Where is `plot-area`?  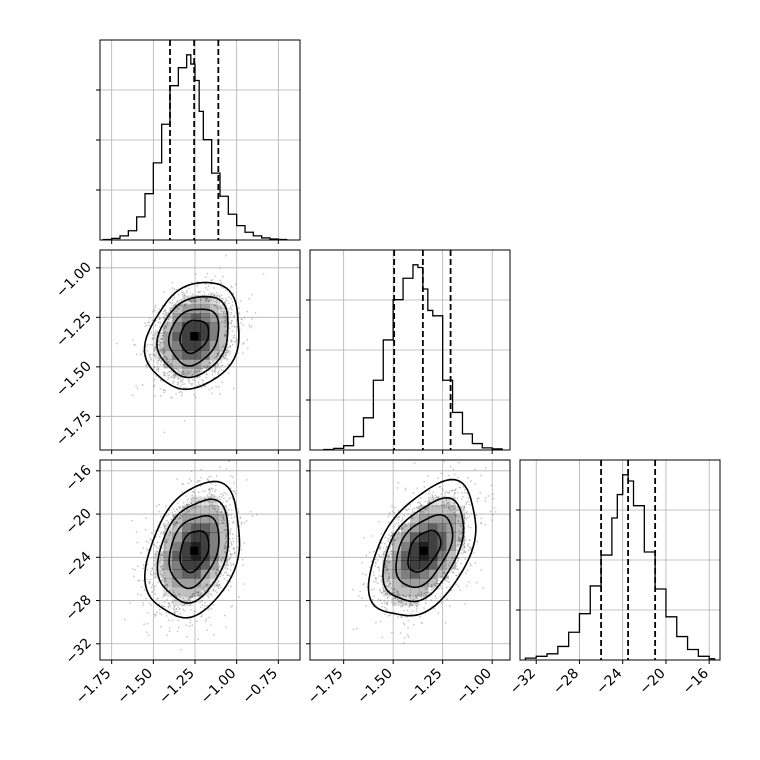
plot-area is located at coordinates (410, 560).